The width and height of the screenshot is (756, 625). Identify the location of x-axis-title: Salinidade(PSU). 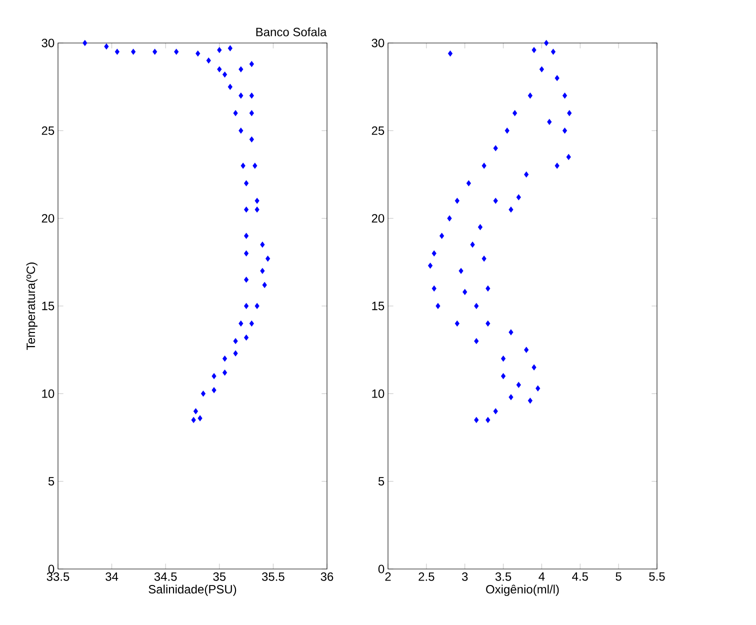
(192, 590).